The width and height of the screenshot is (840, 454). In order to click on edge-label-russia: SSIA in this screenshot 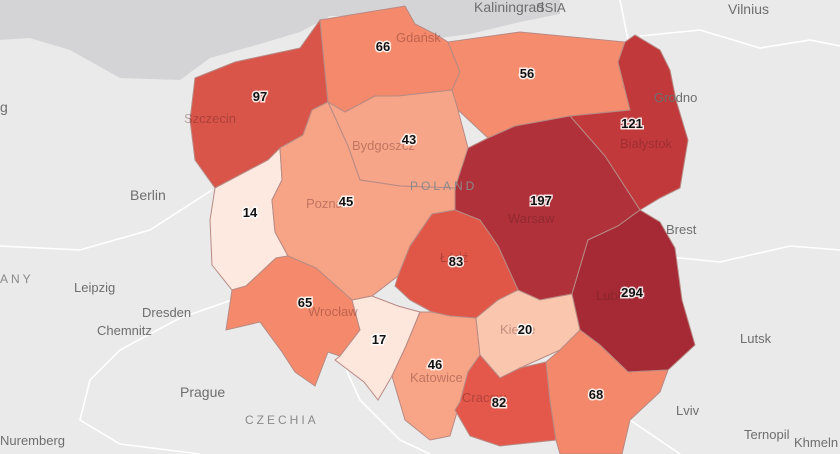, I will do `click(551, 7)`.